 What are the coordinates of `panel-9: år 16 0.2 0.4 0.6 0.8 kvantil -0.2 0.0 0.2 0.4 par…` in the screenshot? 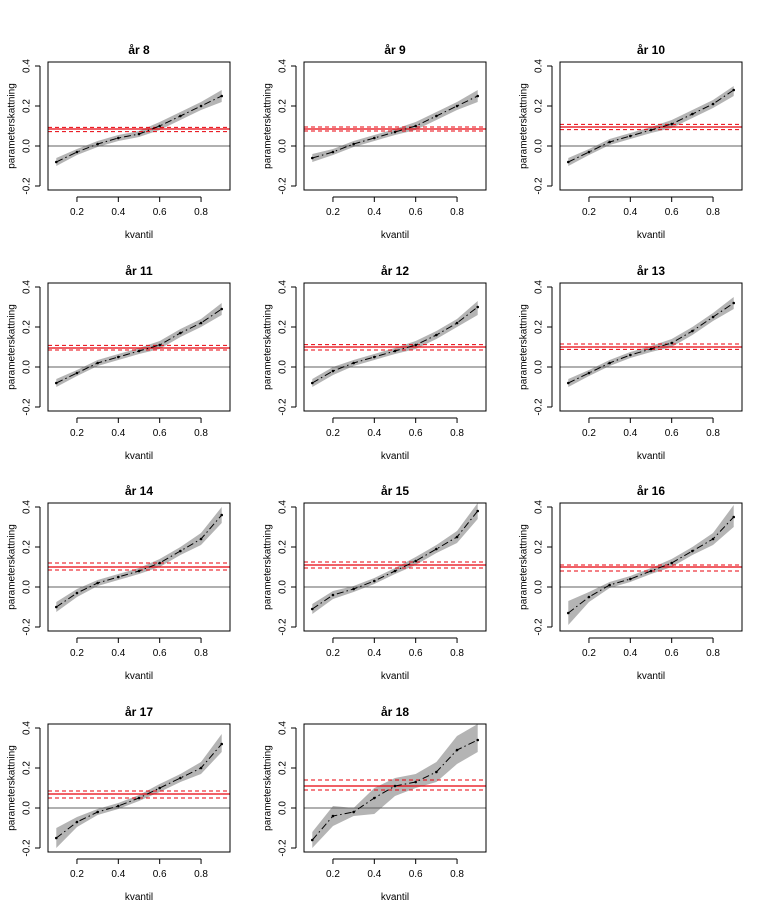 It's located at (631, 583).